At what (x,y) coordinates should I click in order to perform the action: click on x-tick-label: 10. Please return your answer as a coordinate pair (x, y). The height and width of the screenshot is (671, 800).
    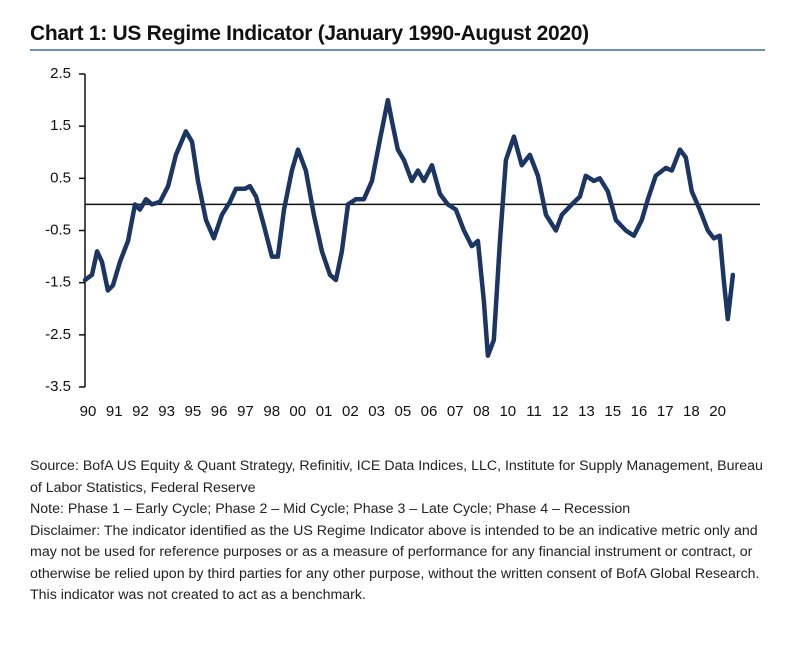
    Looking at the image, I should click on (507, 411).